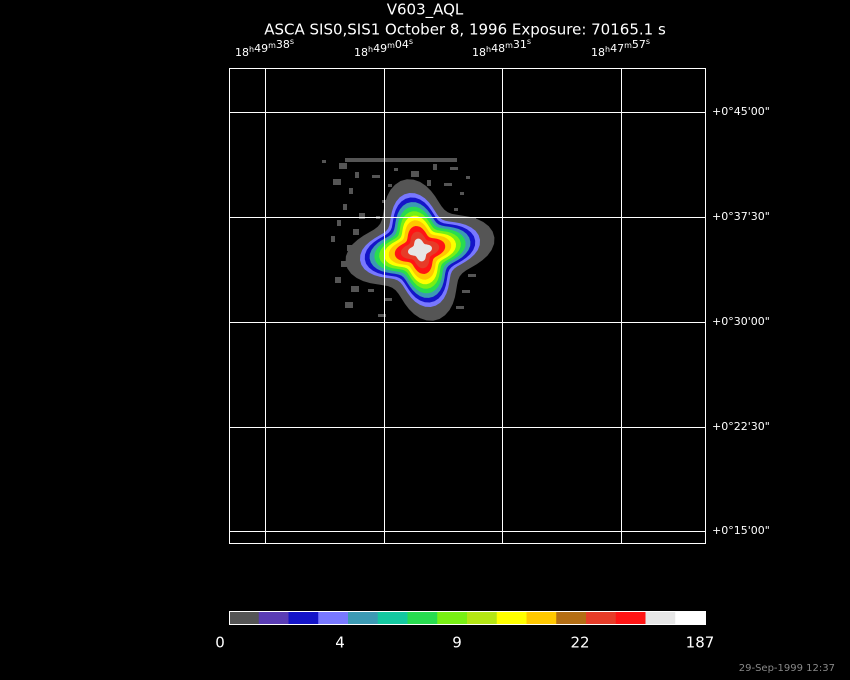  What do you see at coordinates (498, 48) in the screenshot?
I see `ra-value: 48` at bounding box center [498, 48].